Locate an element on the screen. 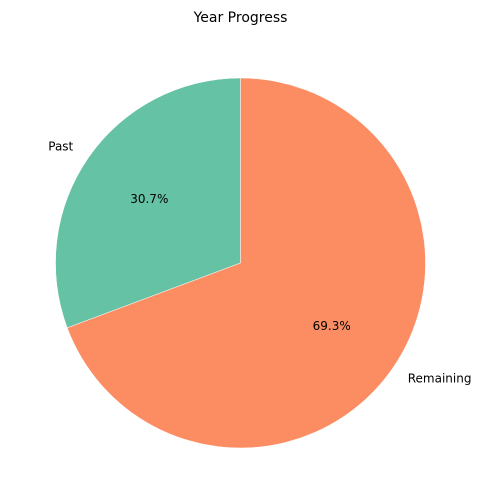 This screenshot has width=491, height=504. slice-percent-past: 30.7% is located at coordinates (149, 199).